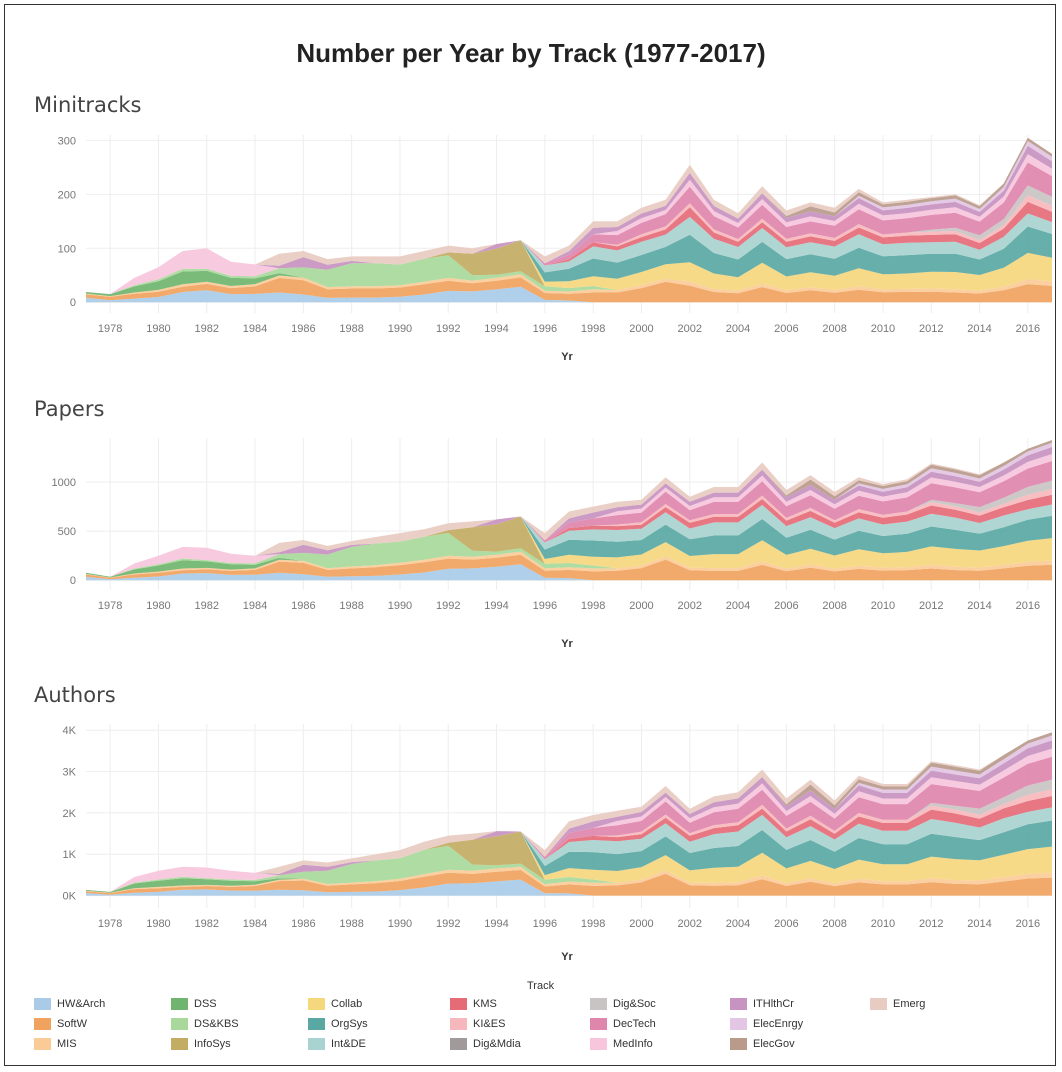 This screenshot has width=1062, height=1072. What do you see at coordinates (773, 1004) in the screenshot?
I see `legend-label: ITHlthCr` at bounding box center [773, 1004].